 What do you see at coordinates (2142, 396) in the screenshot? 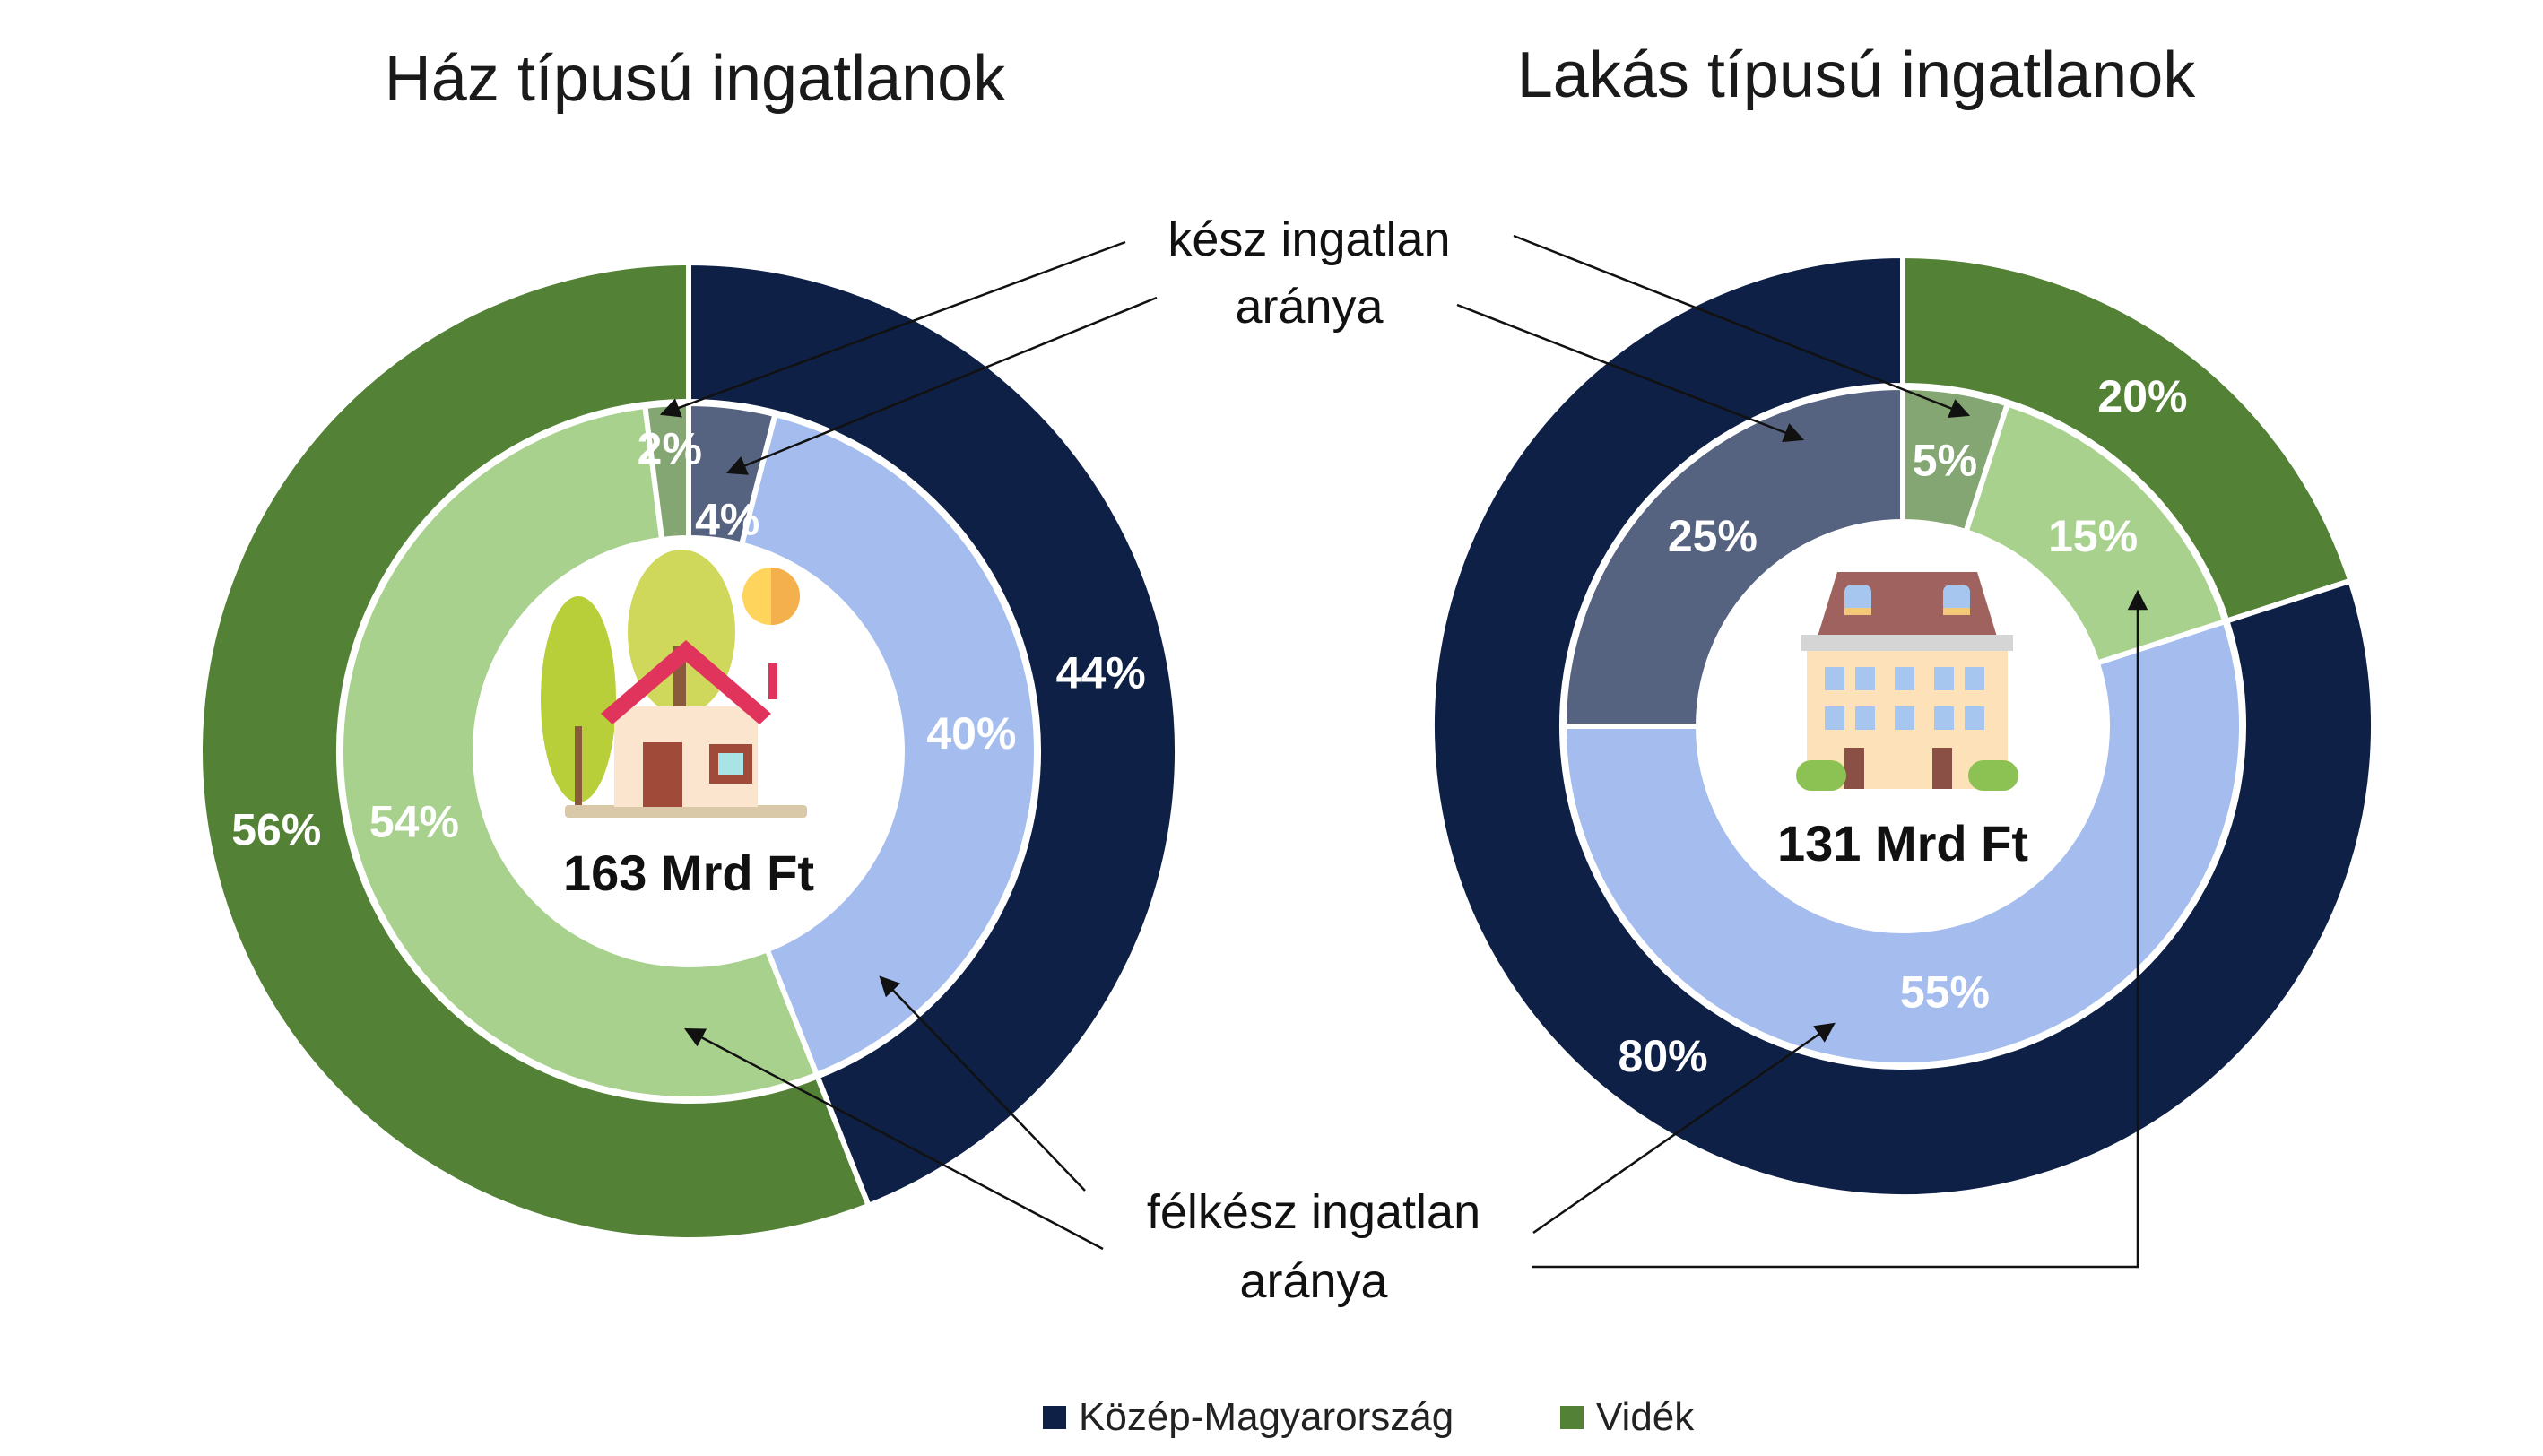
I see `outer-ring-label-1-0: 20%` at bounding box center [2142, 396].